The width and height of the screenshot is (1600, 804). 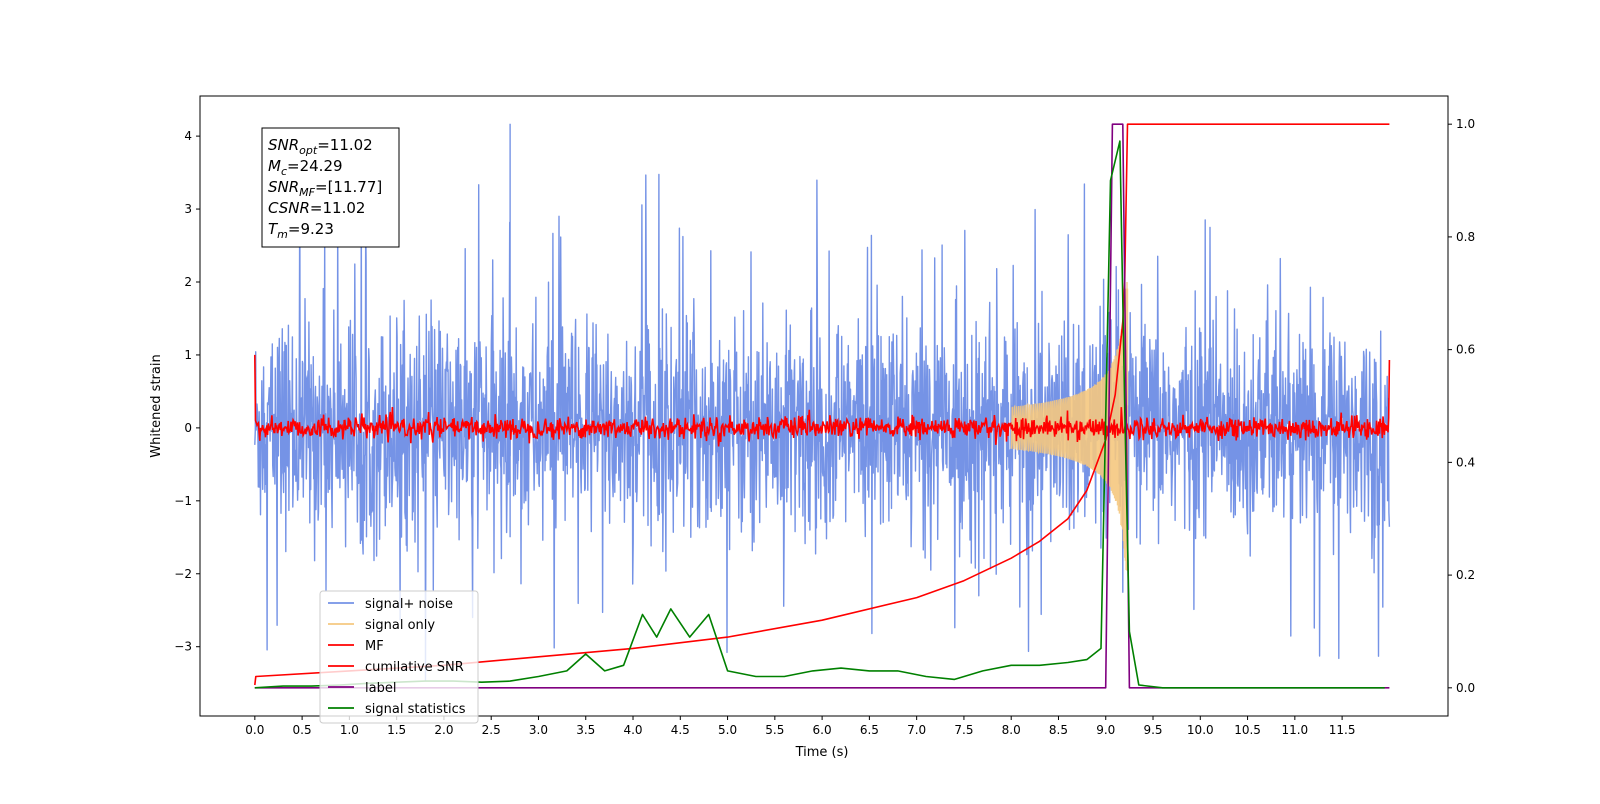 What do you see at coordinates (680, 730) in the screenshot?
I see `x-tick-label: 4.5` at bounding box center [680, 730].